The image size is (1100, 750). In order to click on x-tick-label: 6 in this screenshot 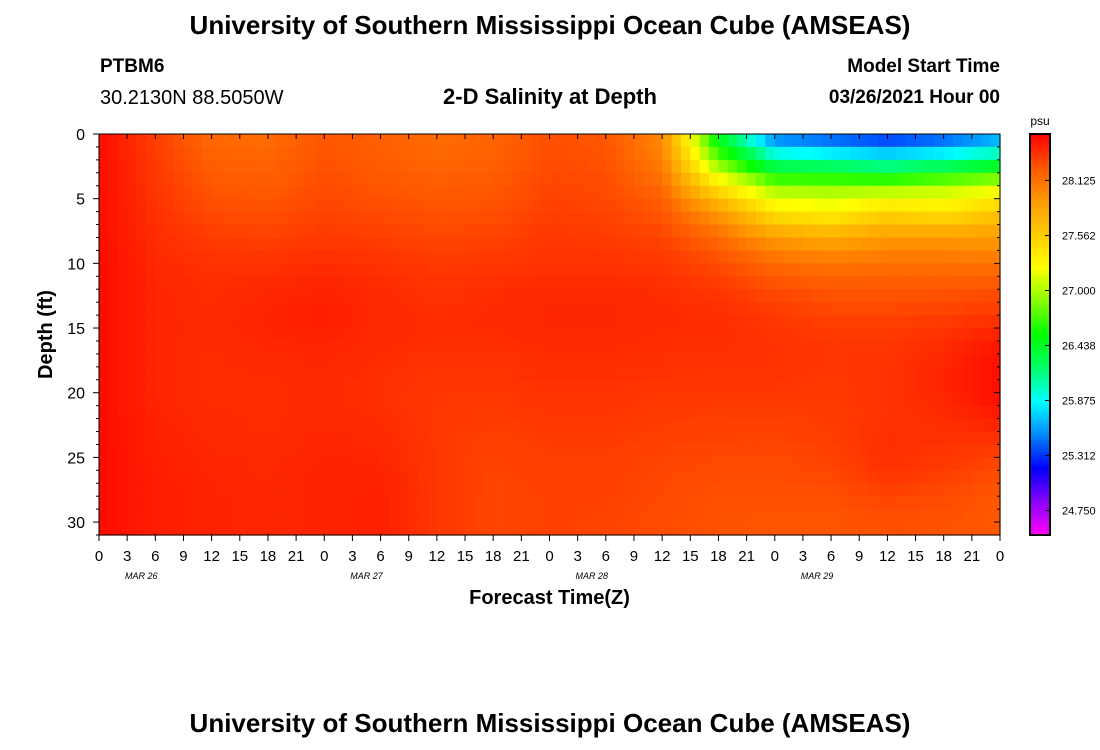, I will do `click(155, 556)`.